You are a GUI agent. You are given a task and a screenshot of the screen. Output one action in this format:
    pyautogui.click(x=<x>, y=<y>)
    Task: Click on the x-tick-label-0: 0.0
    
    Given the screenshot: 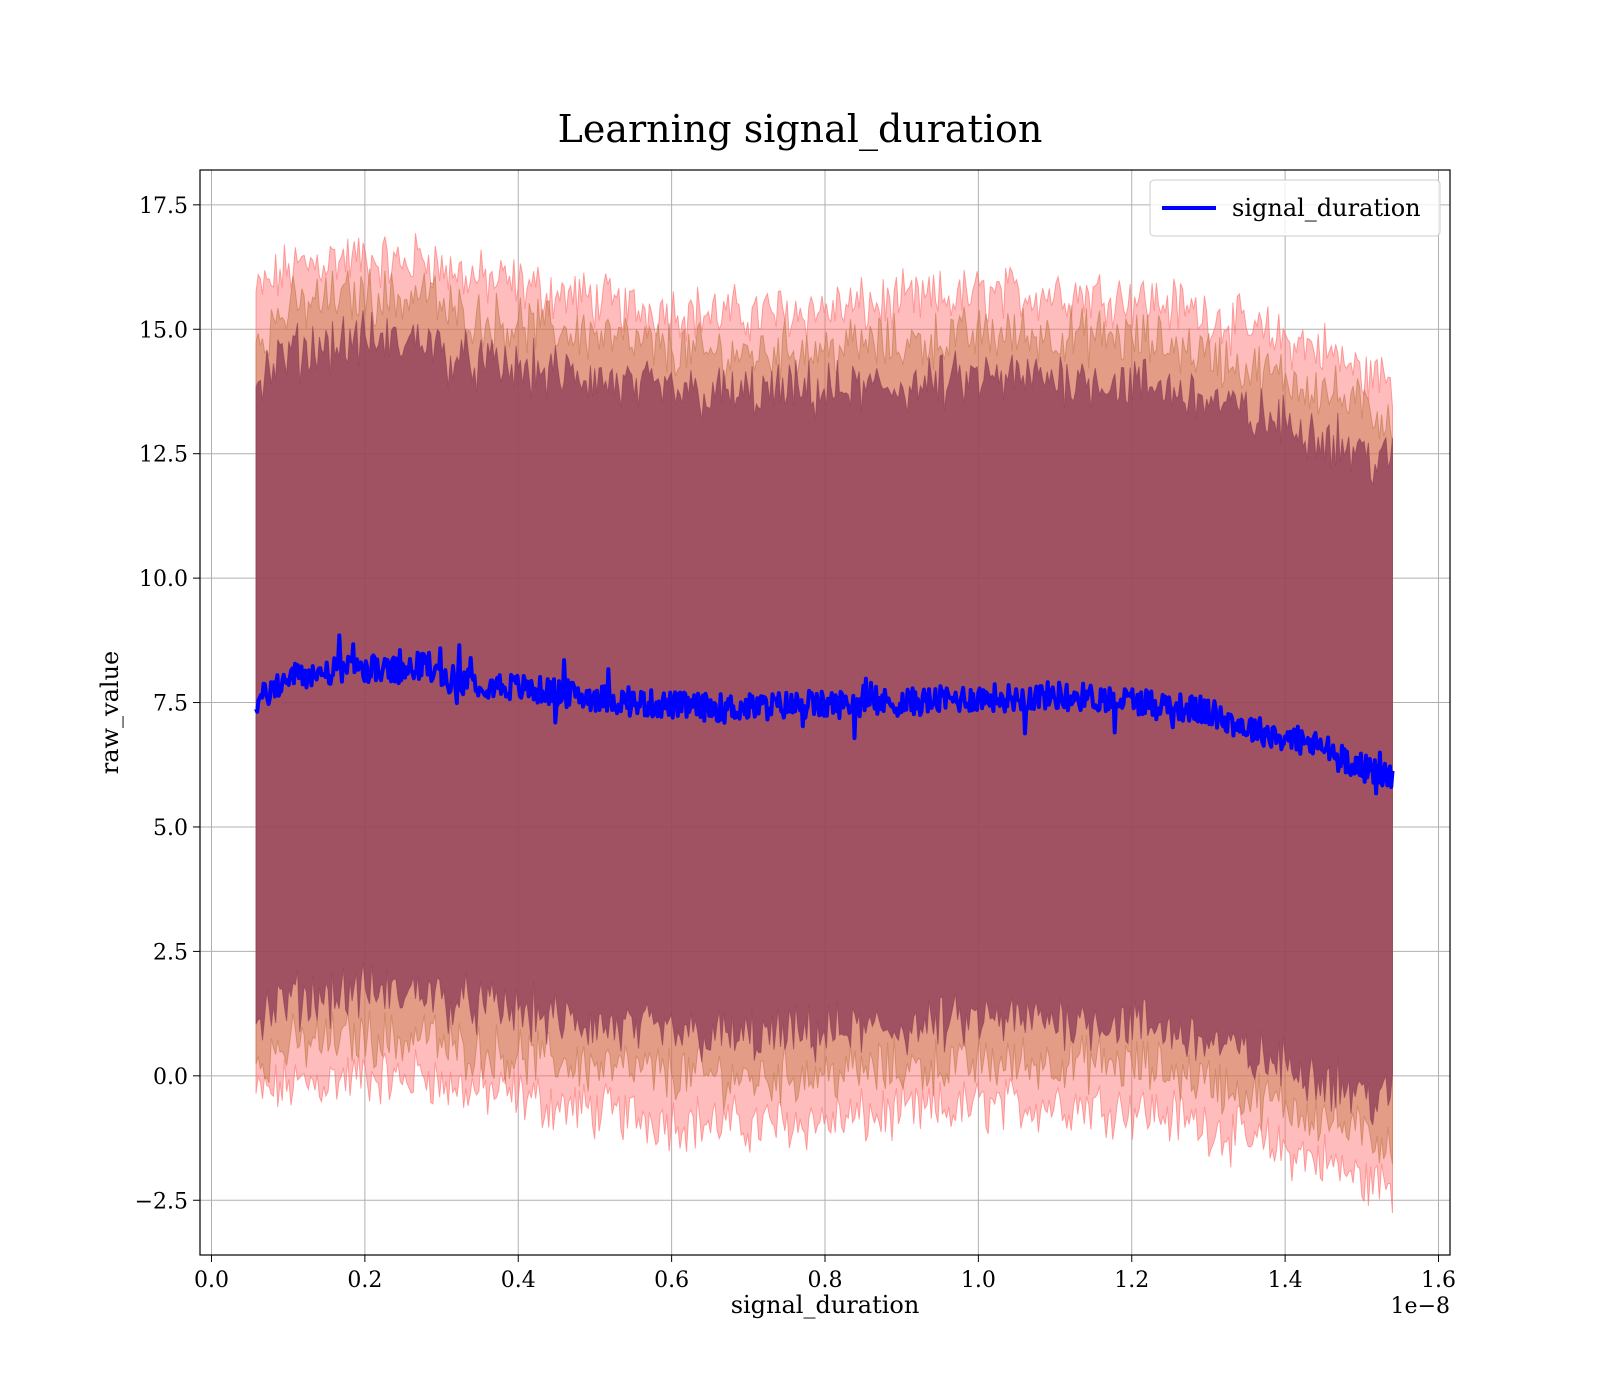 What is the action you would take?
    pyautogui.click(x=211, y=1280)
    